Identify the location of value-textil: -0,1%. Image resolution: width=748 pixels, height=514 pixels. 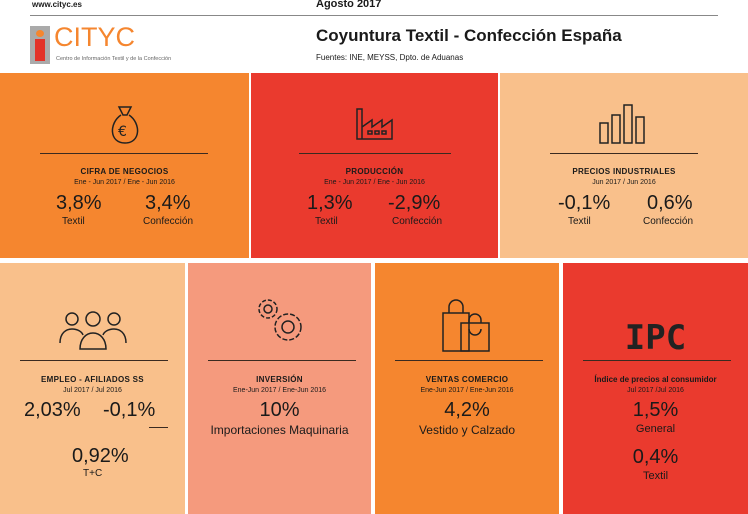
(584, 203).